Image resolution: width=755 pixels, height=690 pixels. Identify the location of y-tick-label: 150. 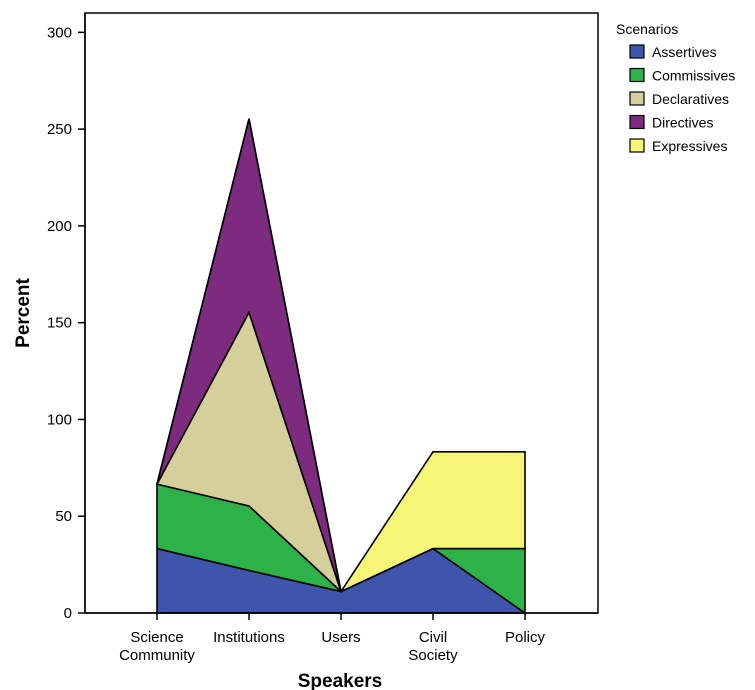
(59, 323).